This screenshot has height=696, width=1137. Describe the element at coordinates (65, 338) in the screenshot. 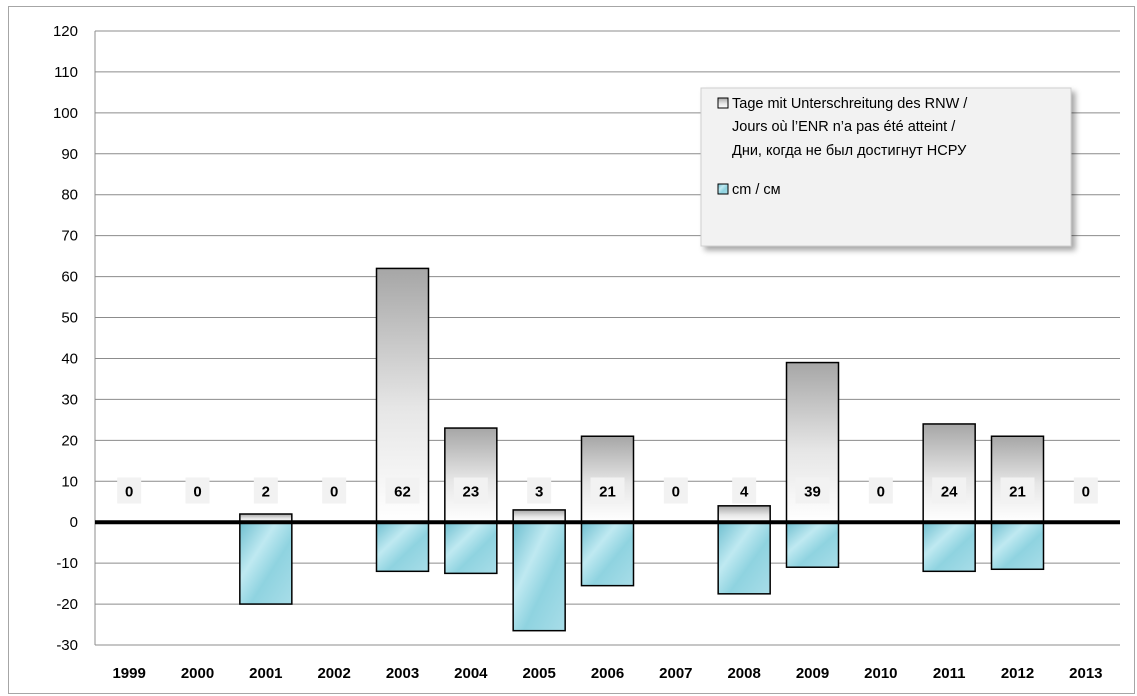

I see `y-axis: -30 -20 -10 0 10 20 30 40 50 60 70 80 90 100 110 120` at that location.